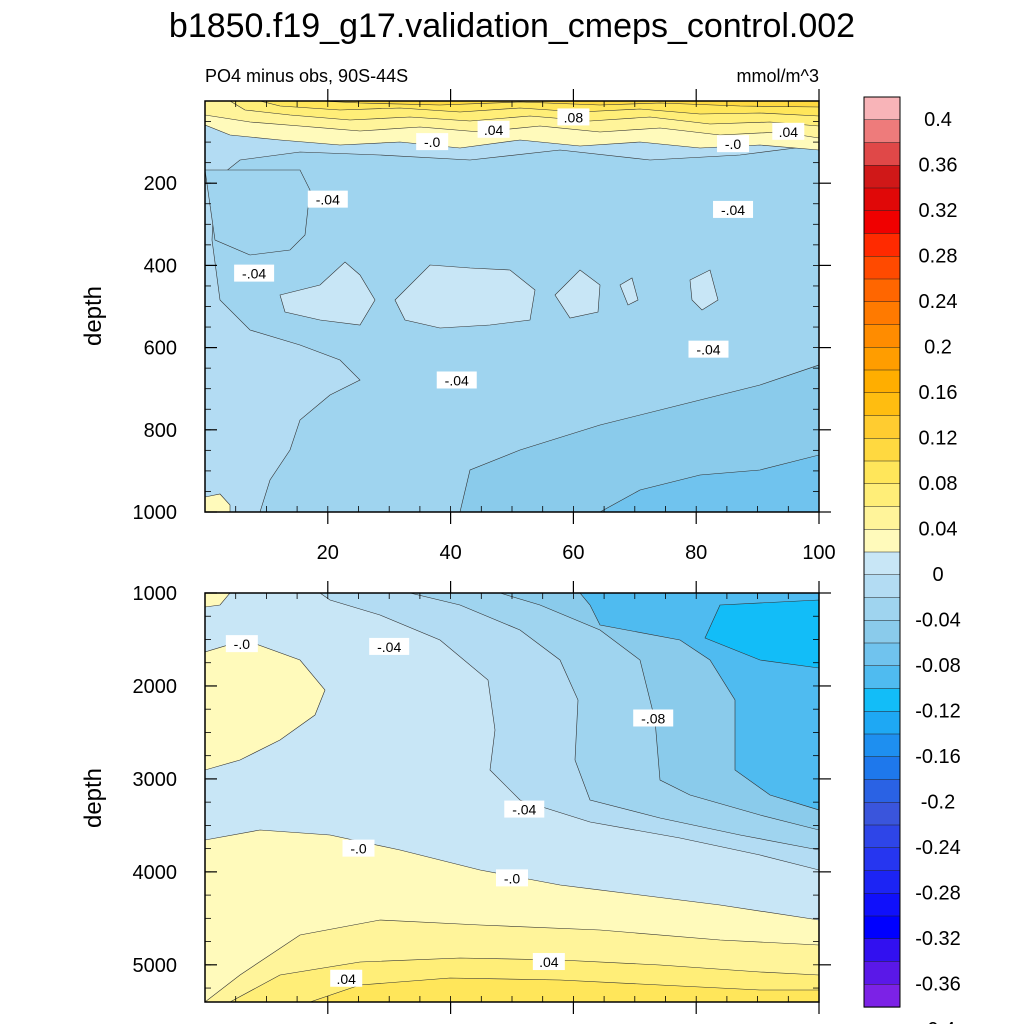 The width and height of the screenshot is (1024, 1024). I want to click on colorbar-label: 0.32, so click(938, 211).